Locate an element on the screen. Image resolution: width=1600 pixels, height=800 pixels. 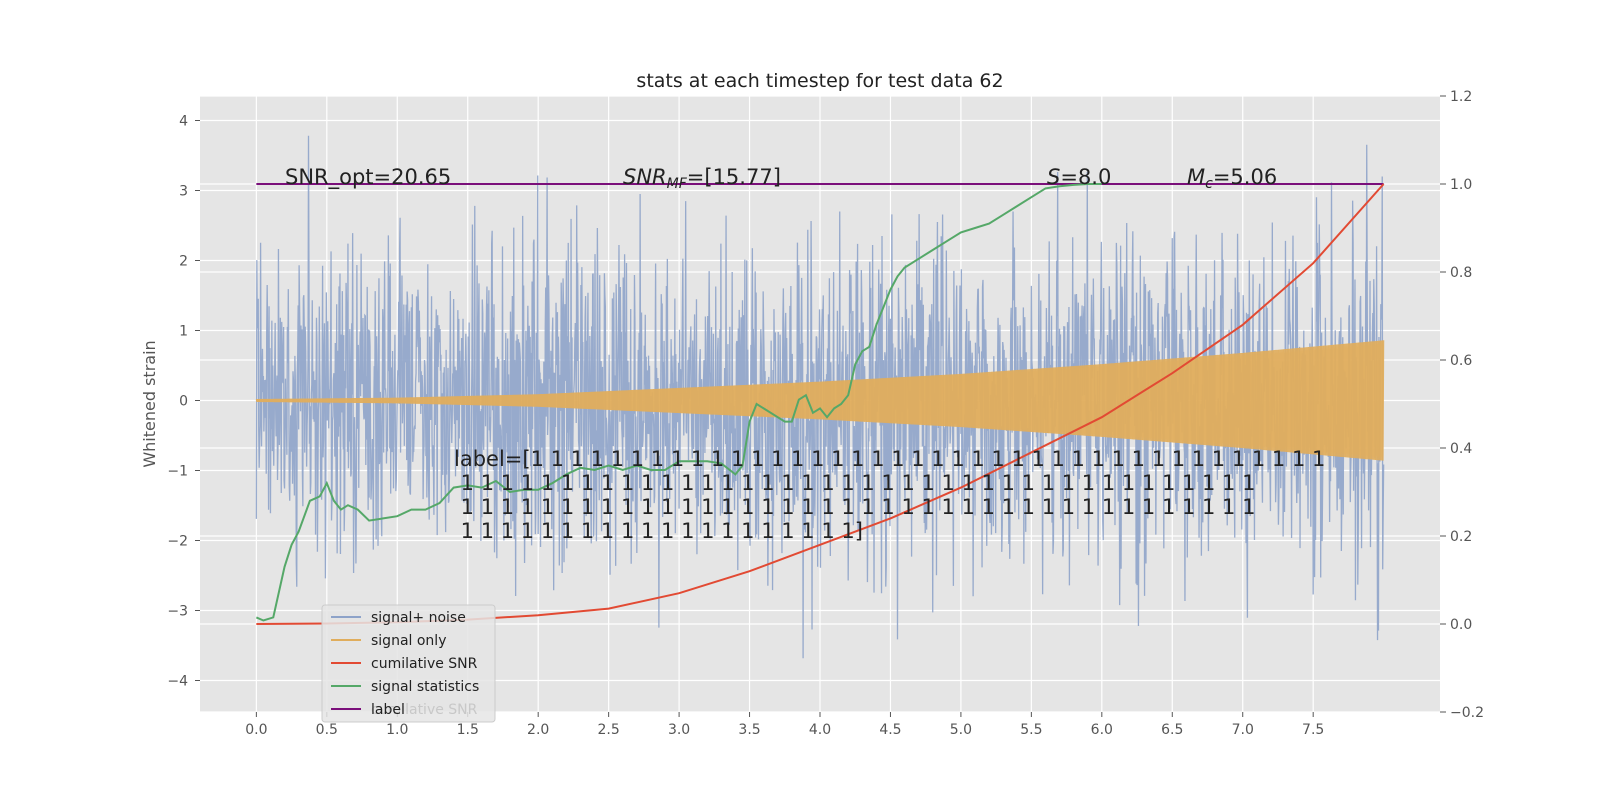
annotation-label-line-4: 1 1 1 1 1 1 1 1 1 1 1 1 1 1 1 1 1 1 1 1] is located at coordinates (658, 531).